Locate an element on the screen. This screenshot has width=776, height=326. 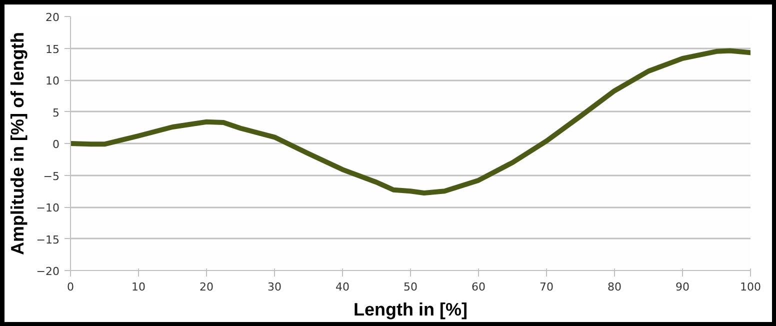
x-tick-label: 20 is located at coordinates (207, 287).